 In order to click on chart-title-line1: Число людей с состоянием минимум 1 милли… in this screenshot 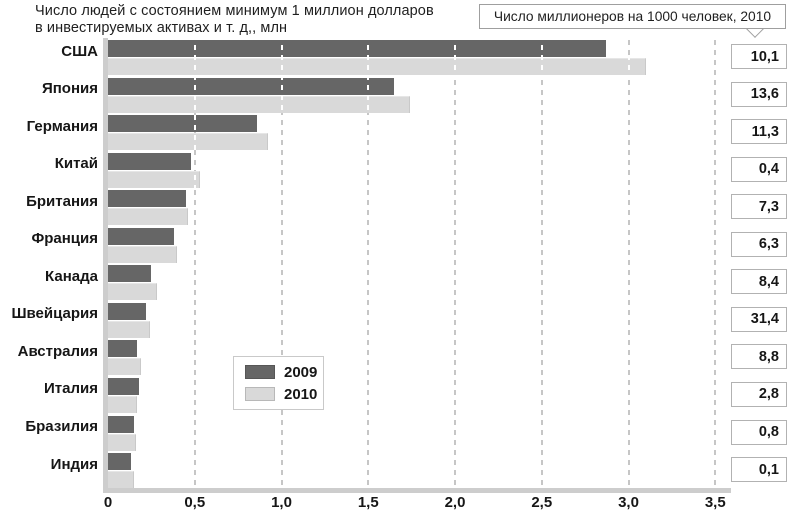, I will do `click(234, 11)`.